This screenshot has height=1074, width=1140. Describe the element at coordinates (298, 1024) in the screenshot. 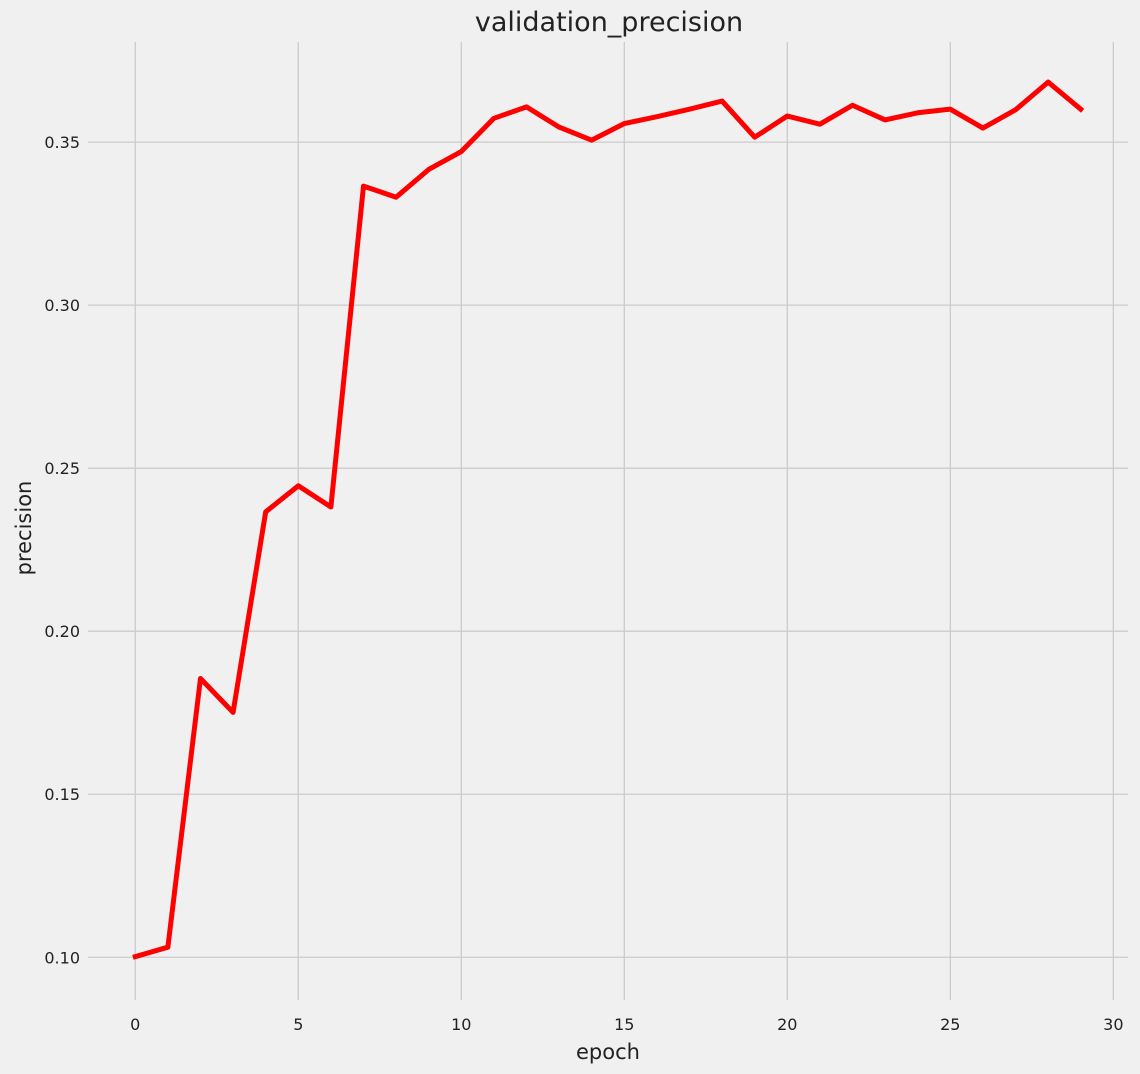

I see `x-tick-label: 5` at that location.